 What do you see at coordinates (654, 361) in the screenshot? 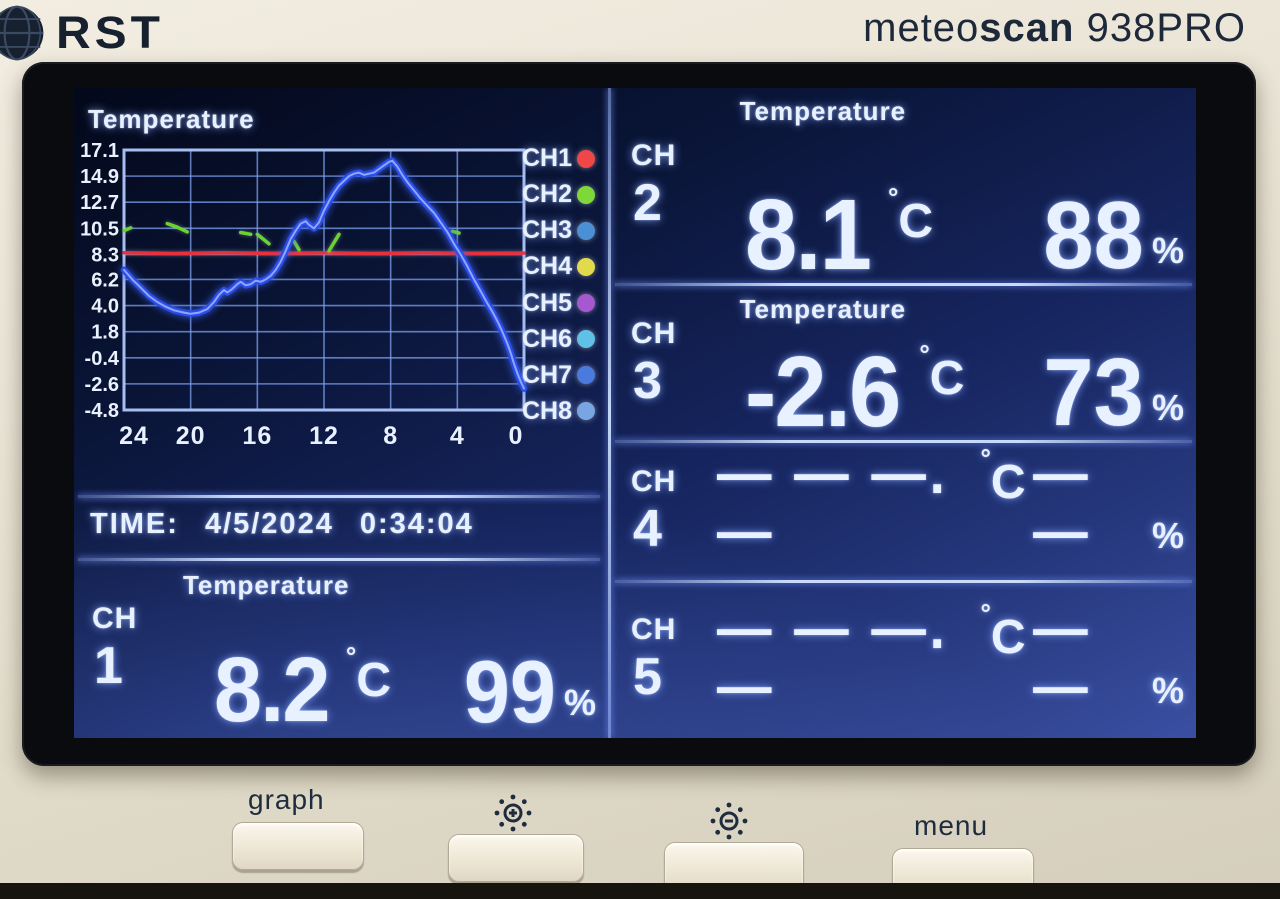
I see `channel-badge: CH 3` at bounding box center [654, 361].